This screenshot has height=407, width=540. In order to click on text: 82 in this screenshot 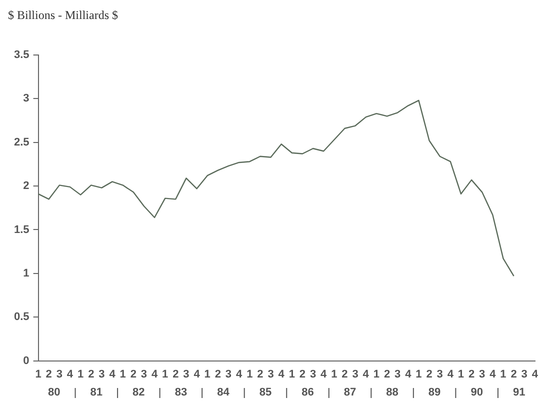, I will do `click(138, 392)`.